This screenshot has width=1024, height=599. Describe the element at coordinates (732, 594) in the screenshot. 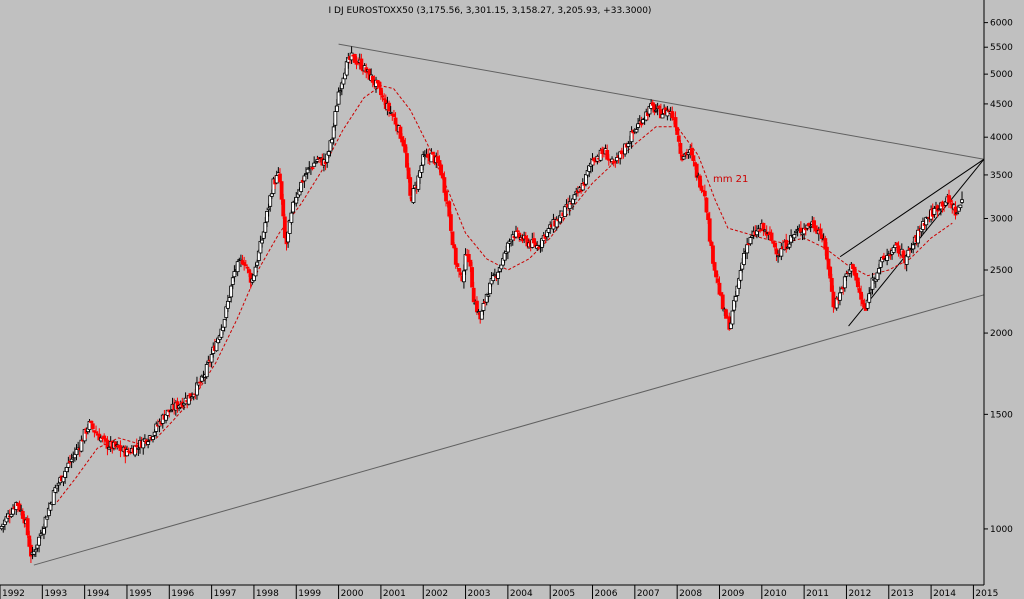

I see `x-tick-label: 2009` at that location.